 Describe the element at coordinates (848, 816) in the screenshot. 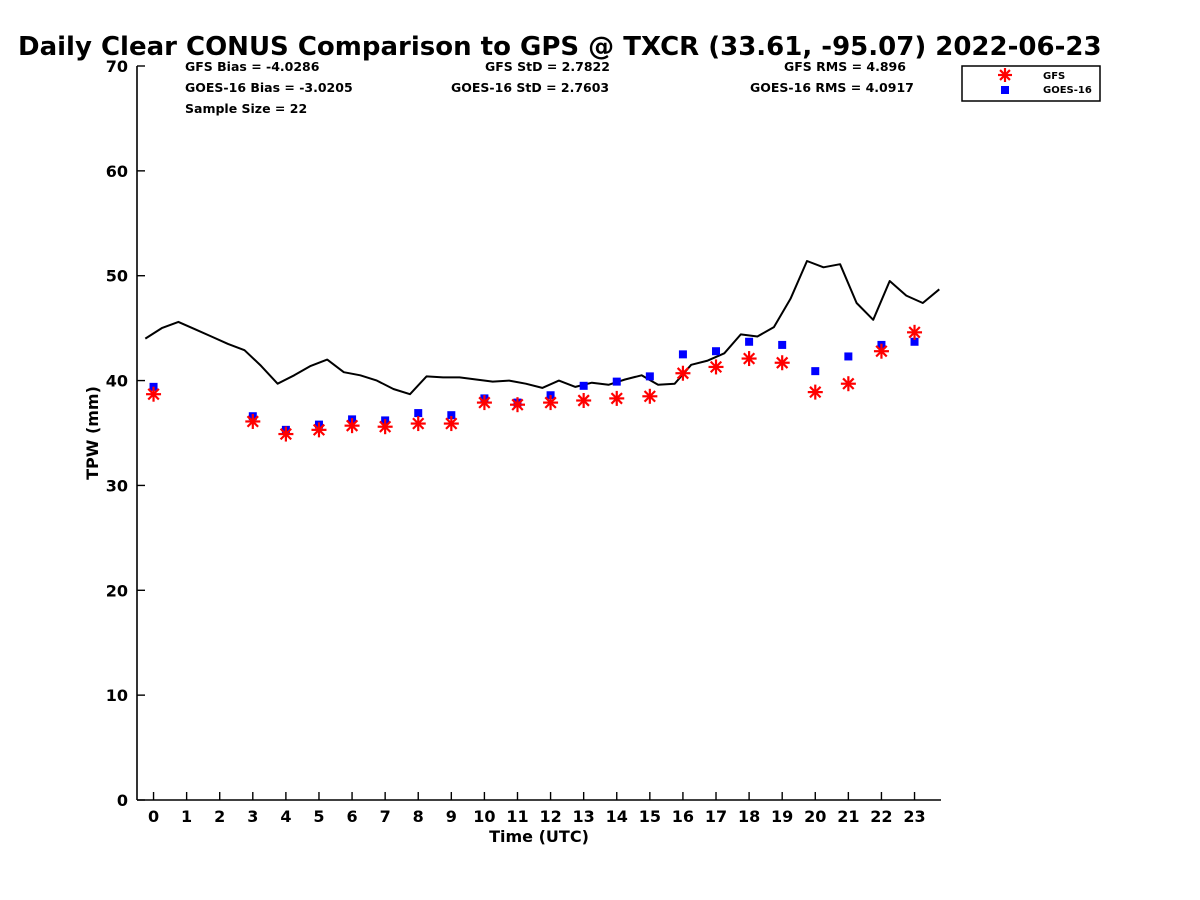

I see `x-tick-label: 21` at that location.